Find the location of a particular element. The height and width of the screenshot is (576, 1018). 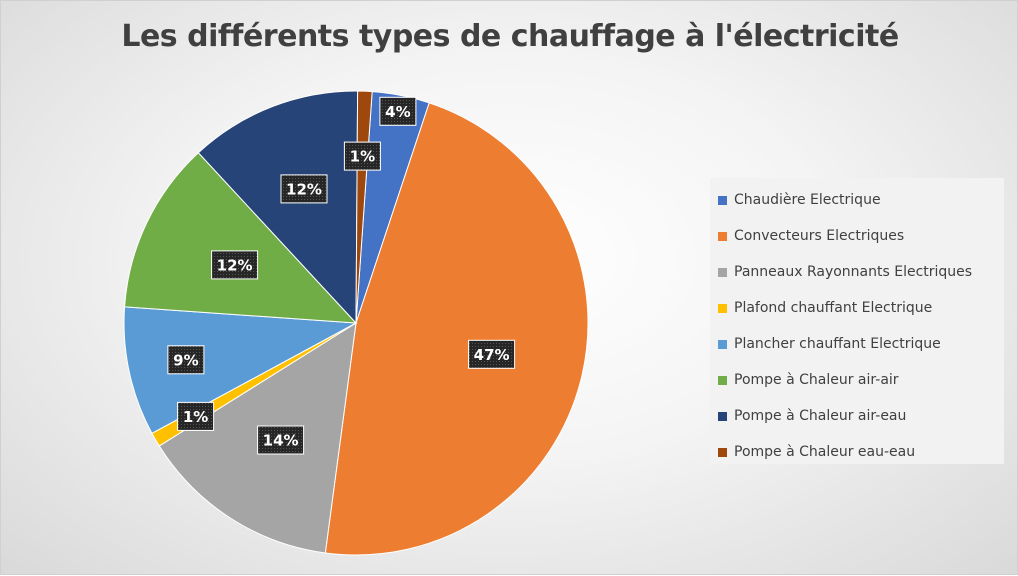

data-label: 14% is located at coordinates (281, 440).